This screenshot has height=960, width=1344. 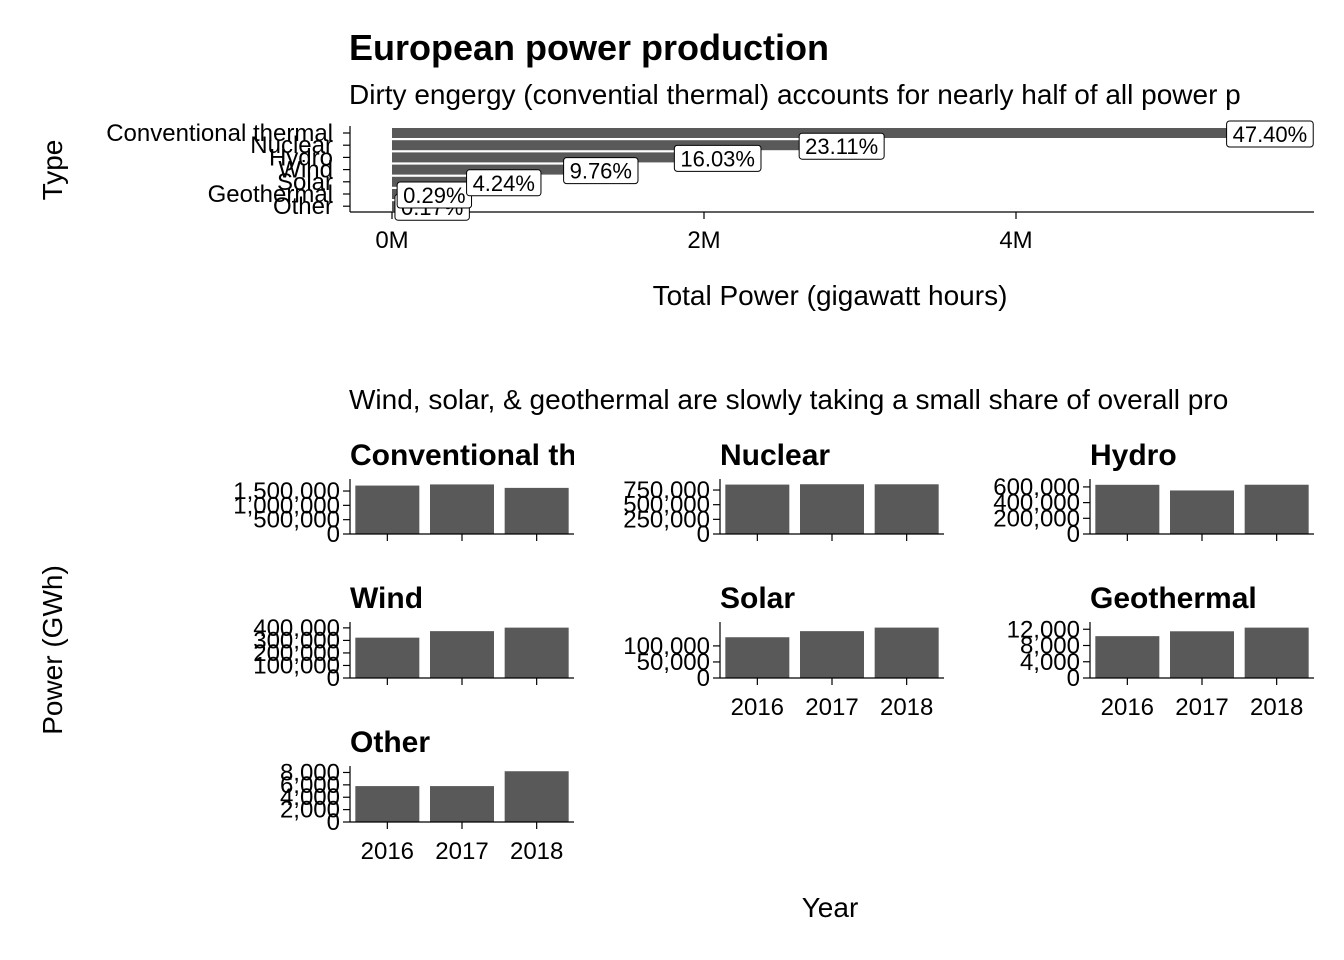 What do you see at coordinates (596, 145) in the screenshot?
I see `bar-nuclear` at bounding box center [596, 145].